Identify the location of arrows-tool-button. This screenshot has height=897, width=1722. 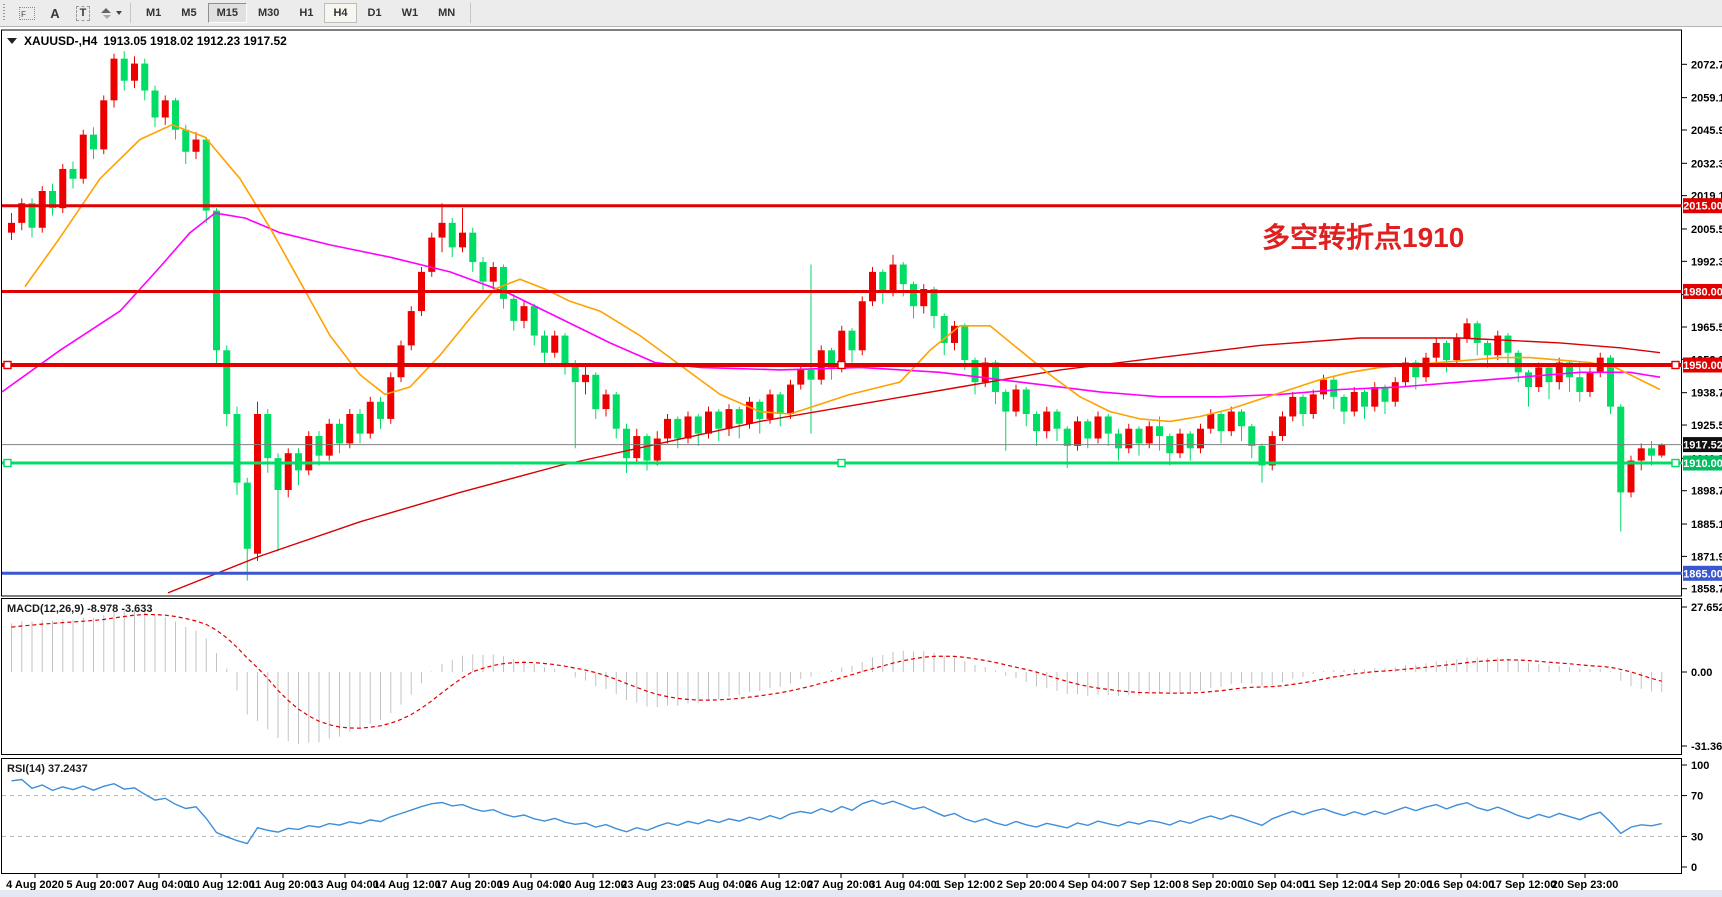
(111, 13).